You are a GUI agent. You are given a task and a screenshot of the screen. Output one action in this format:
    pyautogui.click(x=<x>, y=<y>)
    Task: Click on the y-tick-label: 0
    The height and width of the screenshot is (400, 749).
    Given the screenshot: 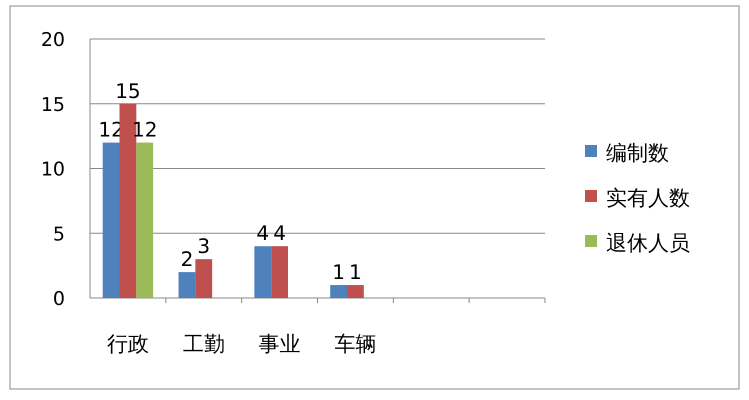 What is the action you would take?
    pyautogui.click(x=58, y=299)
    